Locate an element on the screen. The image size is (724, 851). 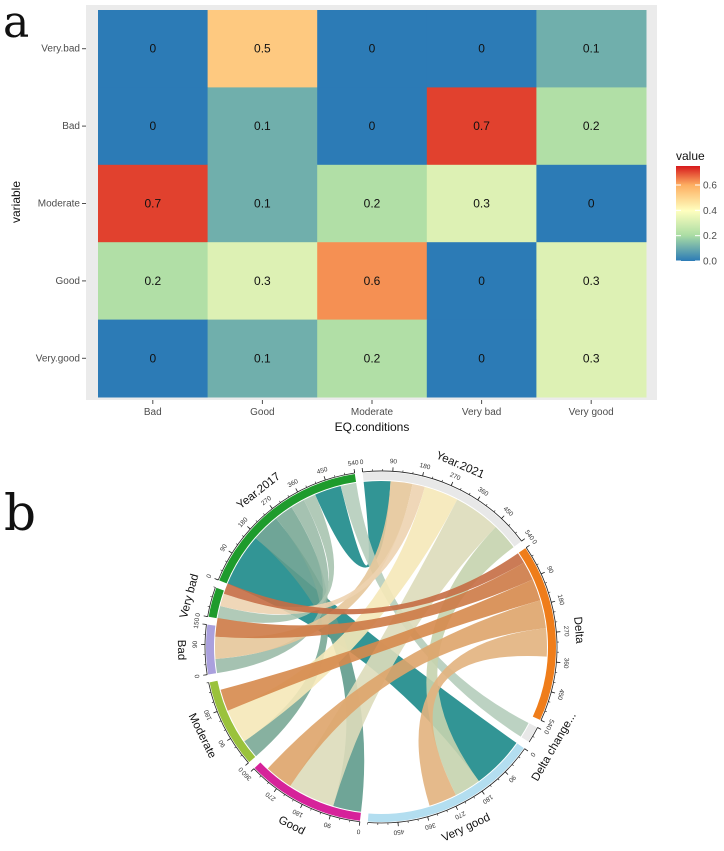
panel-a-letter: a is located at coordinates (16, 24).